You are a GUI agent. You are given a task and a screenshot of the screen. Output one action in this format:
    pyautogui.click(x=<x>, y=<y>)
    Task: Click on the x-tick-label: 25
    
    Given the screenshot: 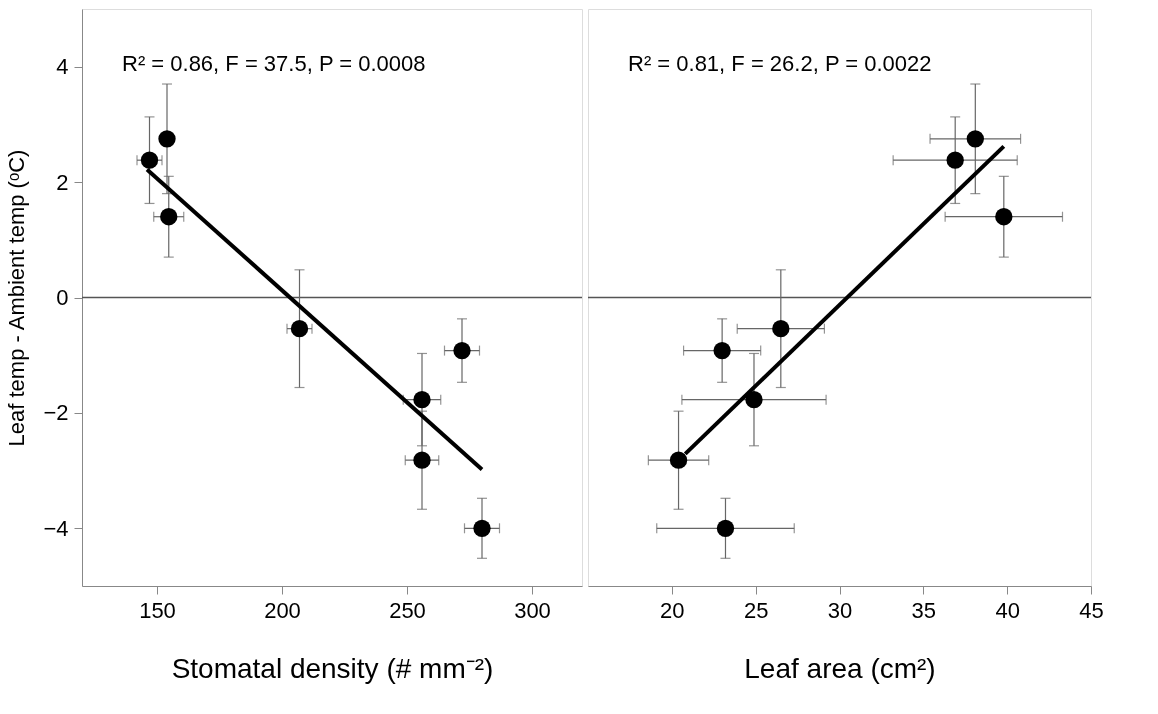 What is the action you would take?
    pyautogui.click(x=756, y=610)
    